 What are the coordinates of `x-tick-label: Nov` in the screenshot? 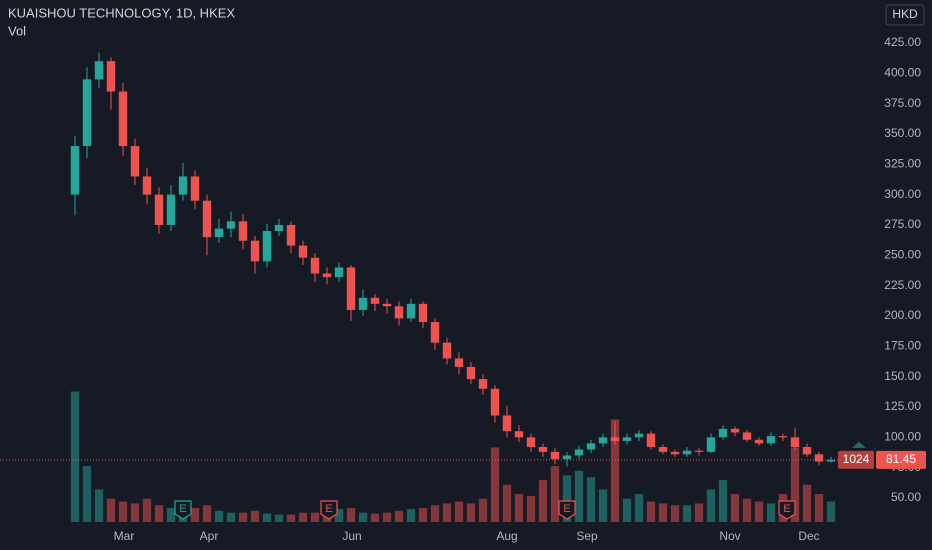 It's located at (729, 536).